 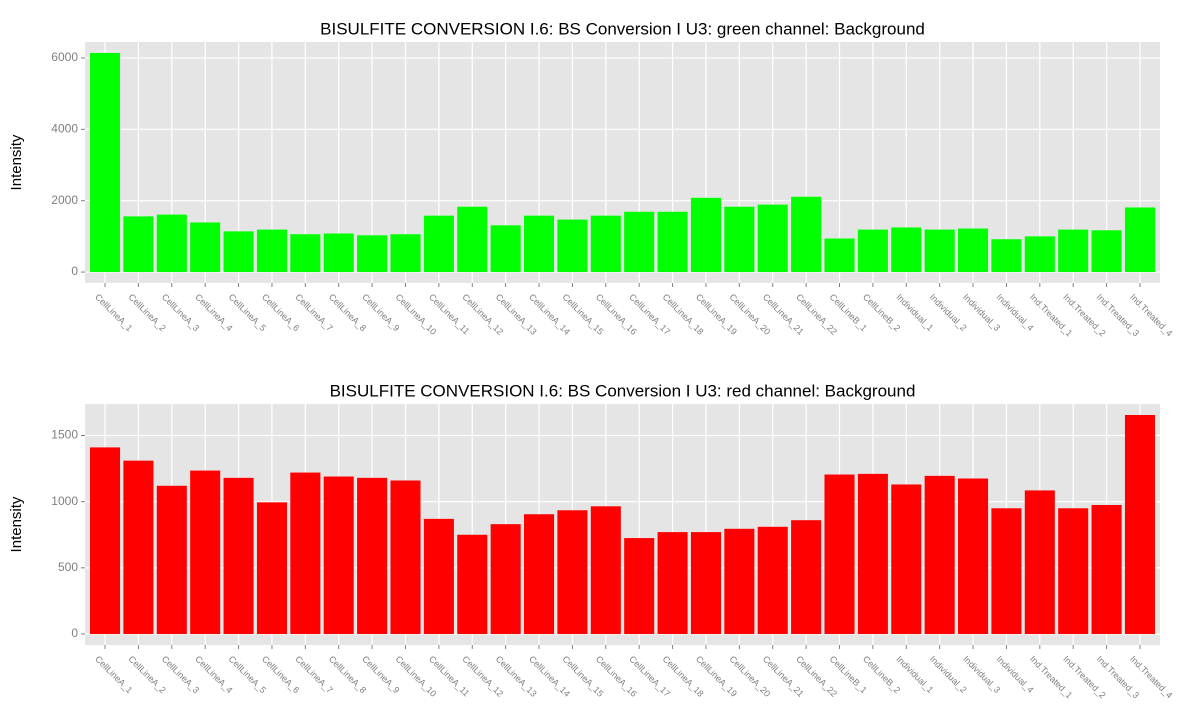 I want to click on y-tick-label: 500, so click(x=68, y=567).